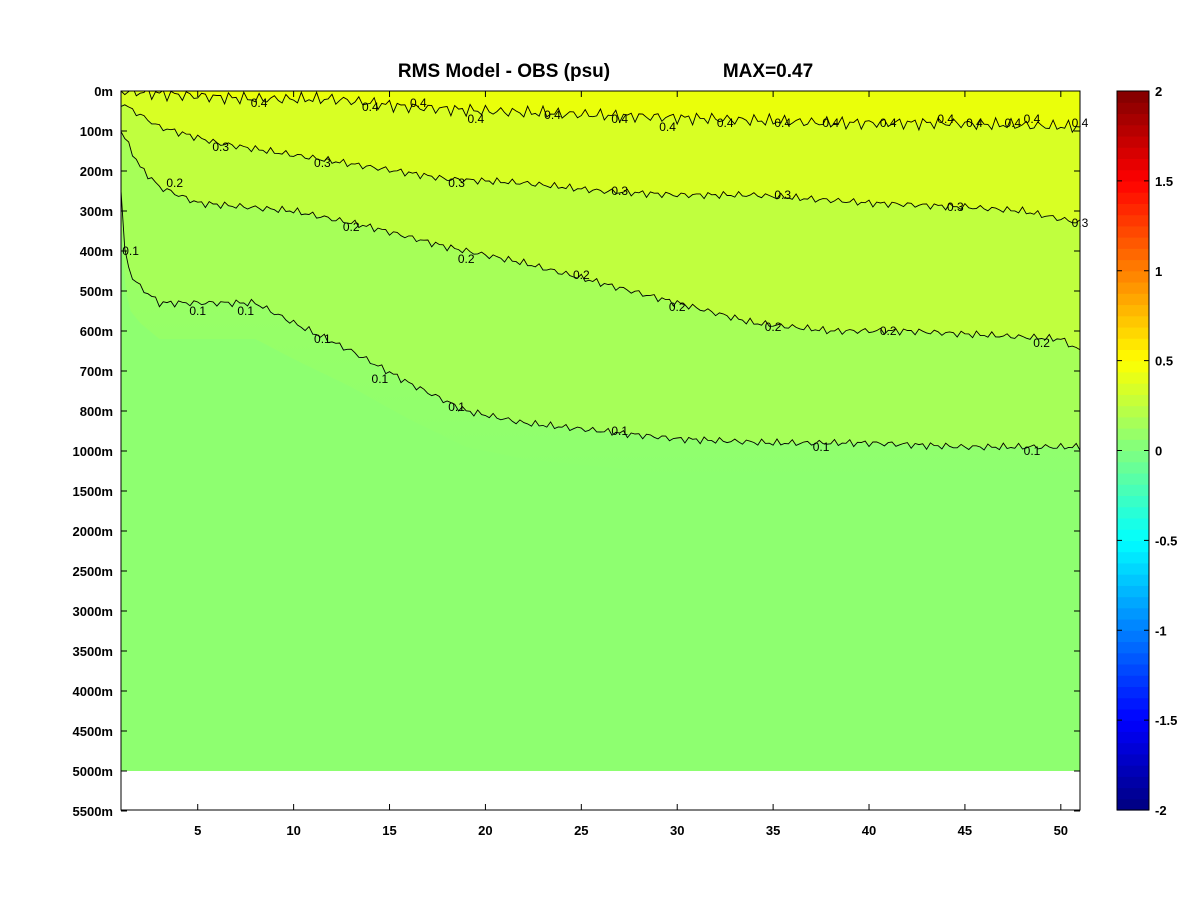  What do you see at coordinates (1158, 451) in the screenshot?
I see `colorbar-tick-label: 0` at bounding box center [1158, 451].